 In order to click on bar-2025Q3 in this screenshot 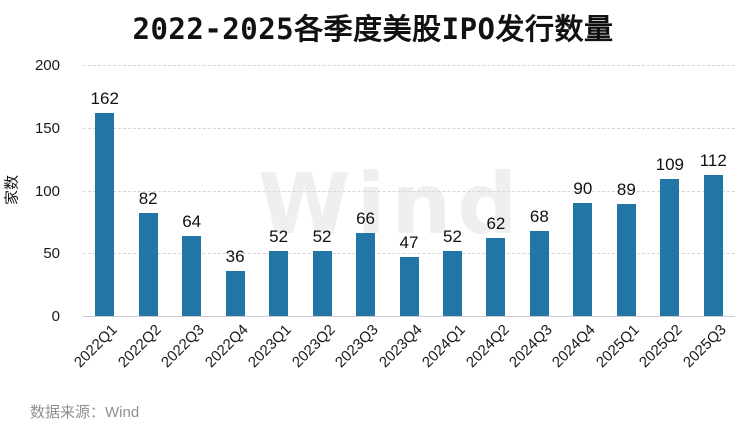, I will do `click(713, 245)`.